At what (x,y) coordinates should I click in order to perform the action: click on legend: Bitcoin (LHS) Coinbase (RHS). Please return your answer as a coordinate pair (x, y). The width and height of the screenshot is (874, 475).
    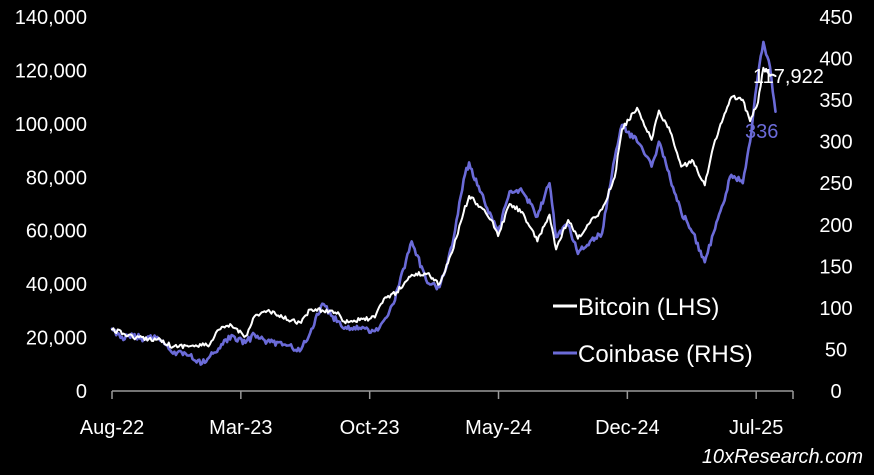
    Looking at the image, I should click on (653, 331).